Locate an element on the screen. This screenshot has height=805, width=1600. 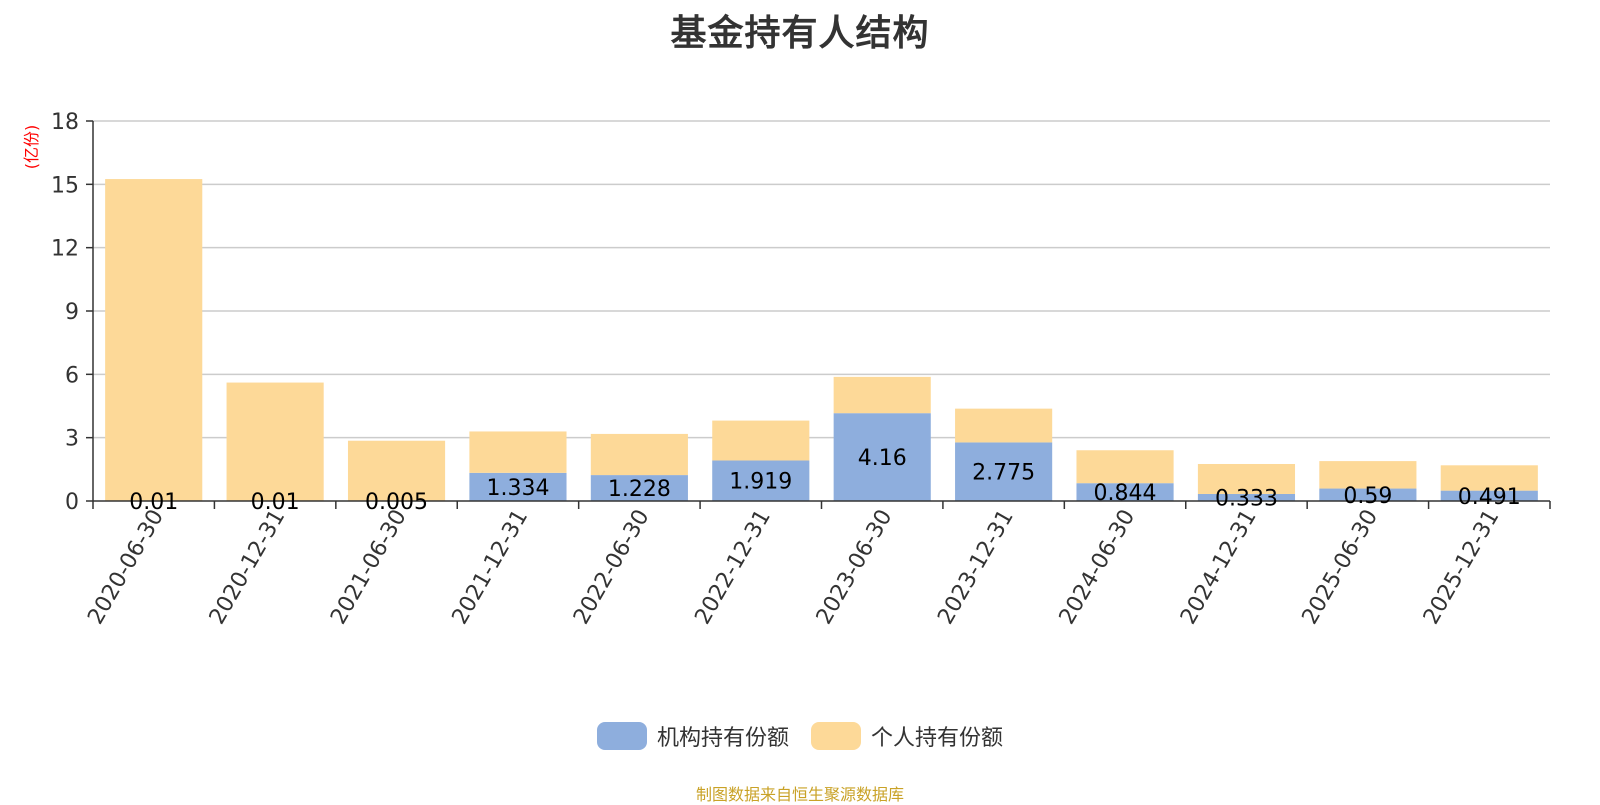
x-tick-label: 2023-12-31 is located at coordinates (976, 567).